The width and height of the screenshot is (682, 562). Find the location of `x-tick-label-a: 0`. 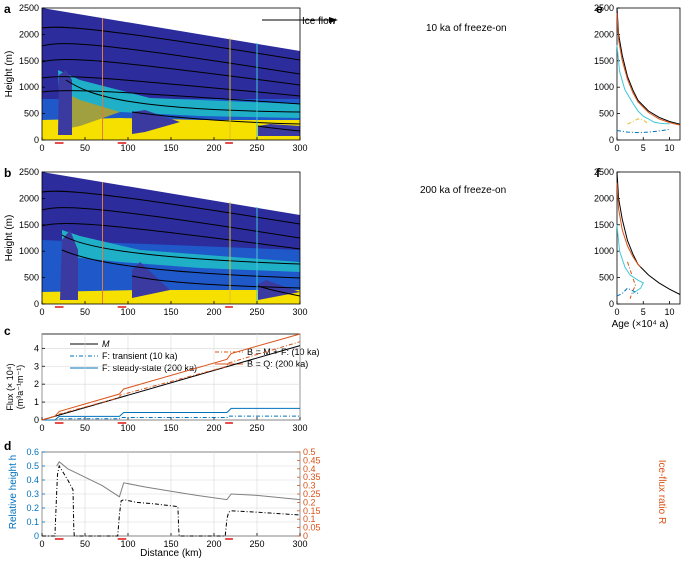

x-tick-label-a: 0 is located at coordinates (41, 148).